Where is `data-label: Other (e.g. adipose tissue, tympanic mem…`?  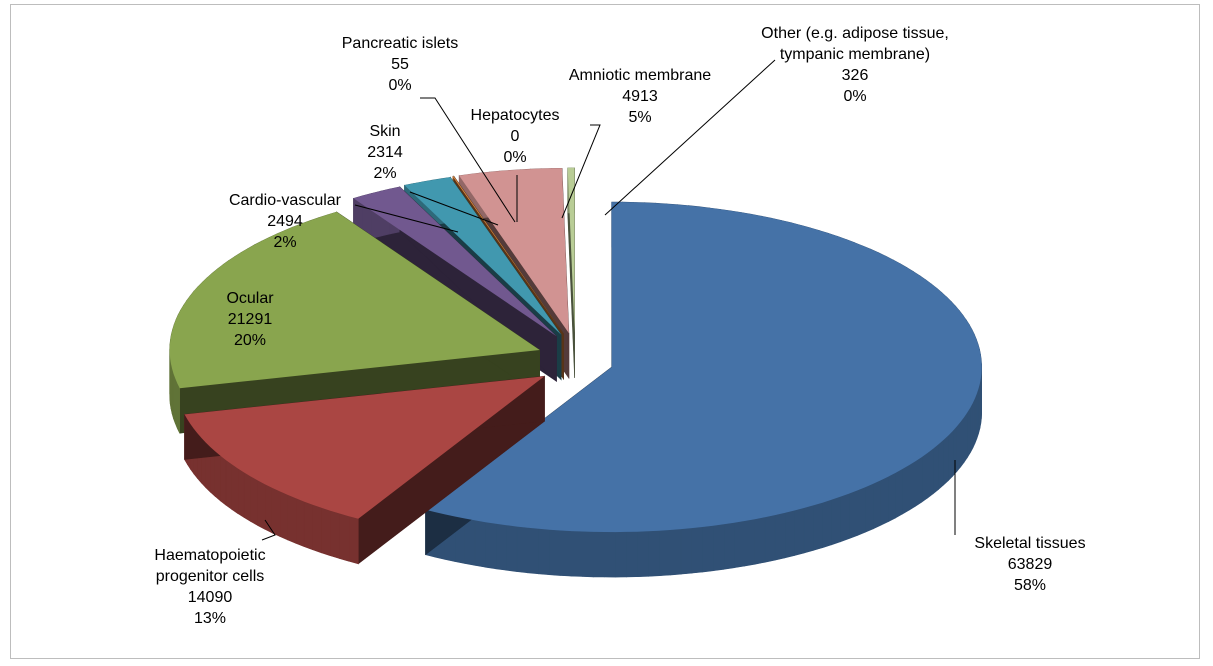
data-label: Other (e.g. adipose tissue, tympanic mem… is located at coordinates (855, 65).